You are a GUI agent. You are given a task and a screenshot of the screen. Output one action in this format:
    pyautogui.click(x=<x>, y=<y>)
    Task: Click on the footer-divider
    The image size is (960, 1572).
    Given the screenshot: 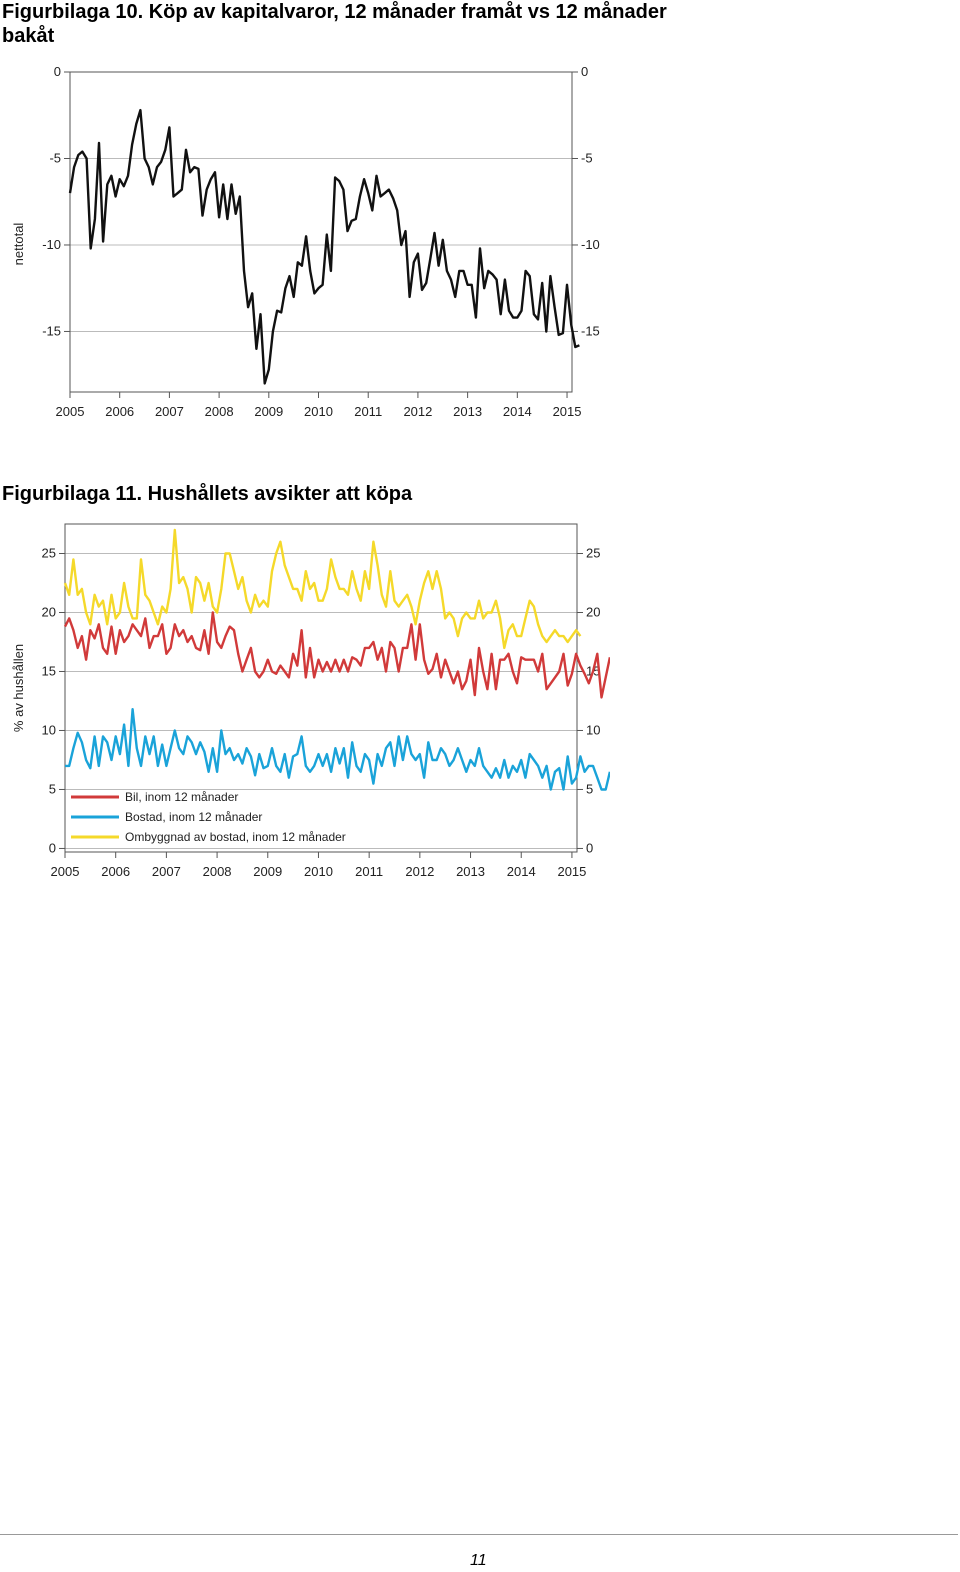 What is the action you would take?
    pyautogui.click(x=479, y=1534)
    